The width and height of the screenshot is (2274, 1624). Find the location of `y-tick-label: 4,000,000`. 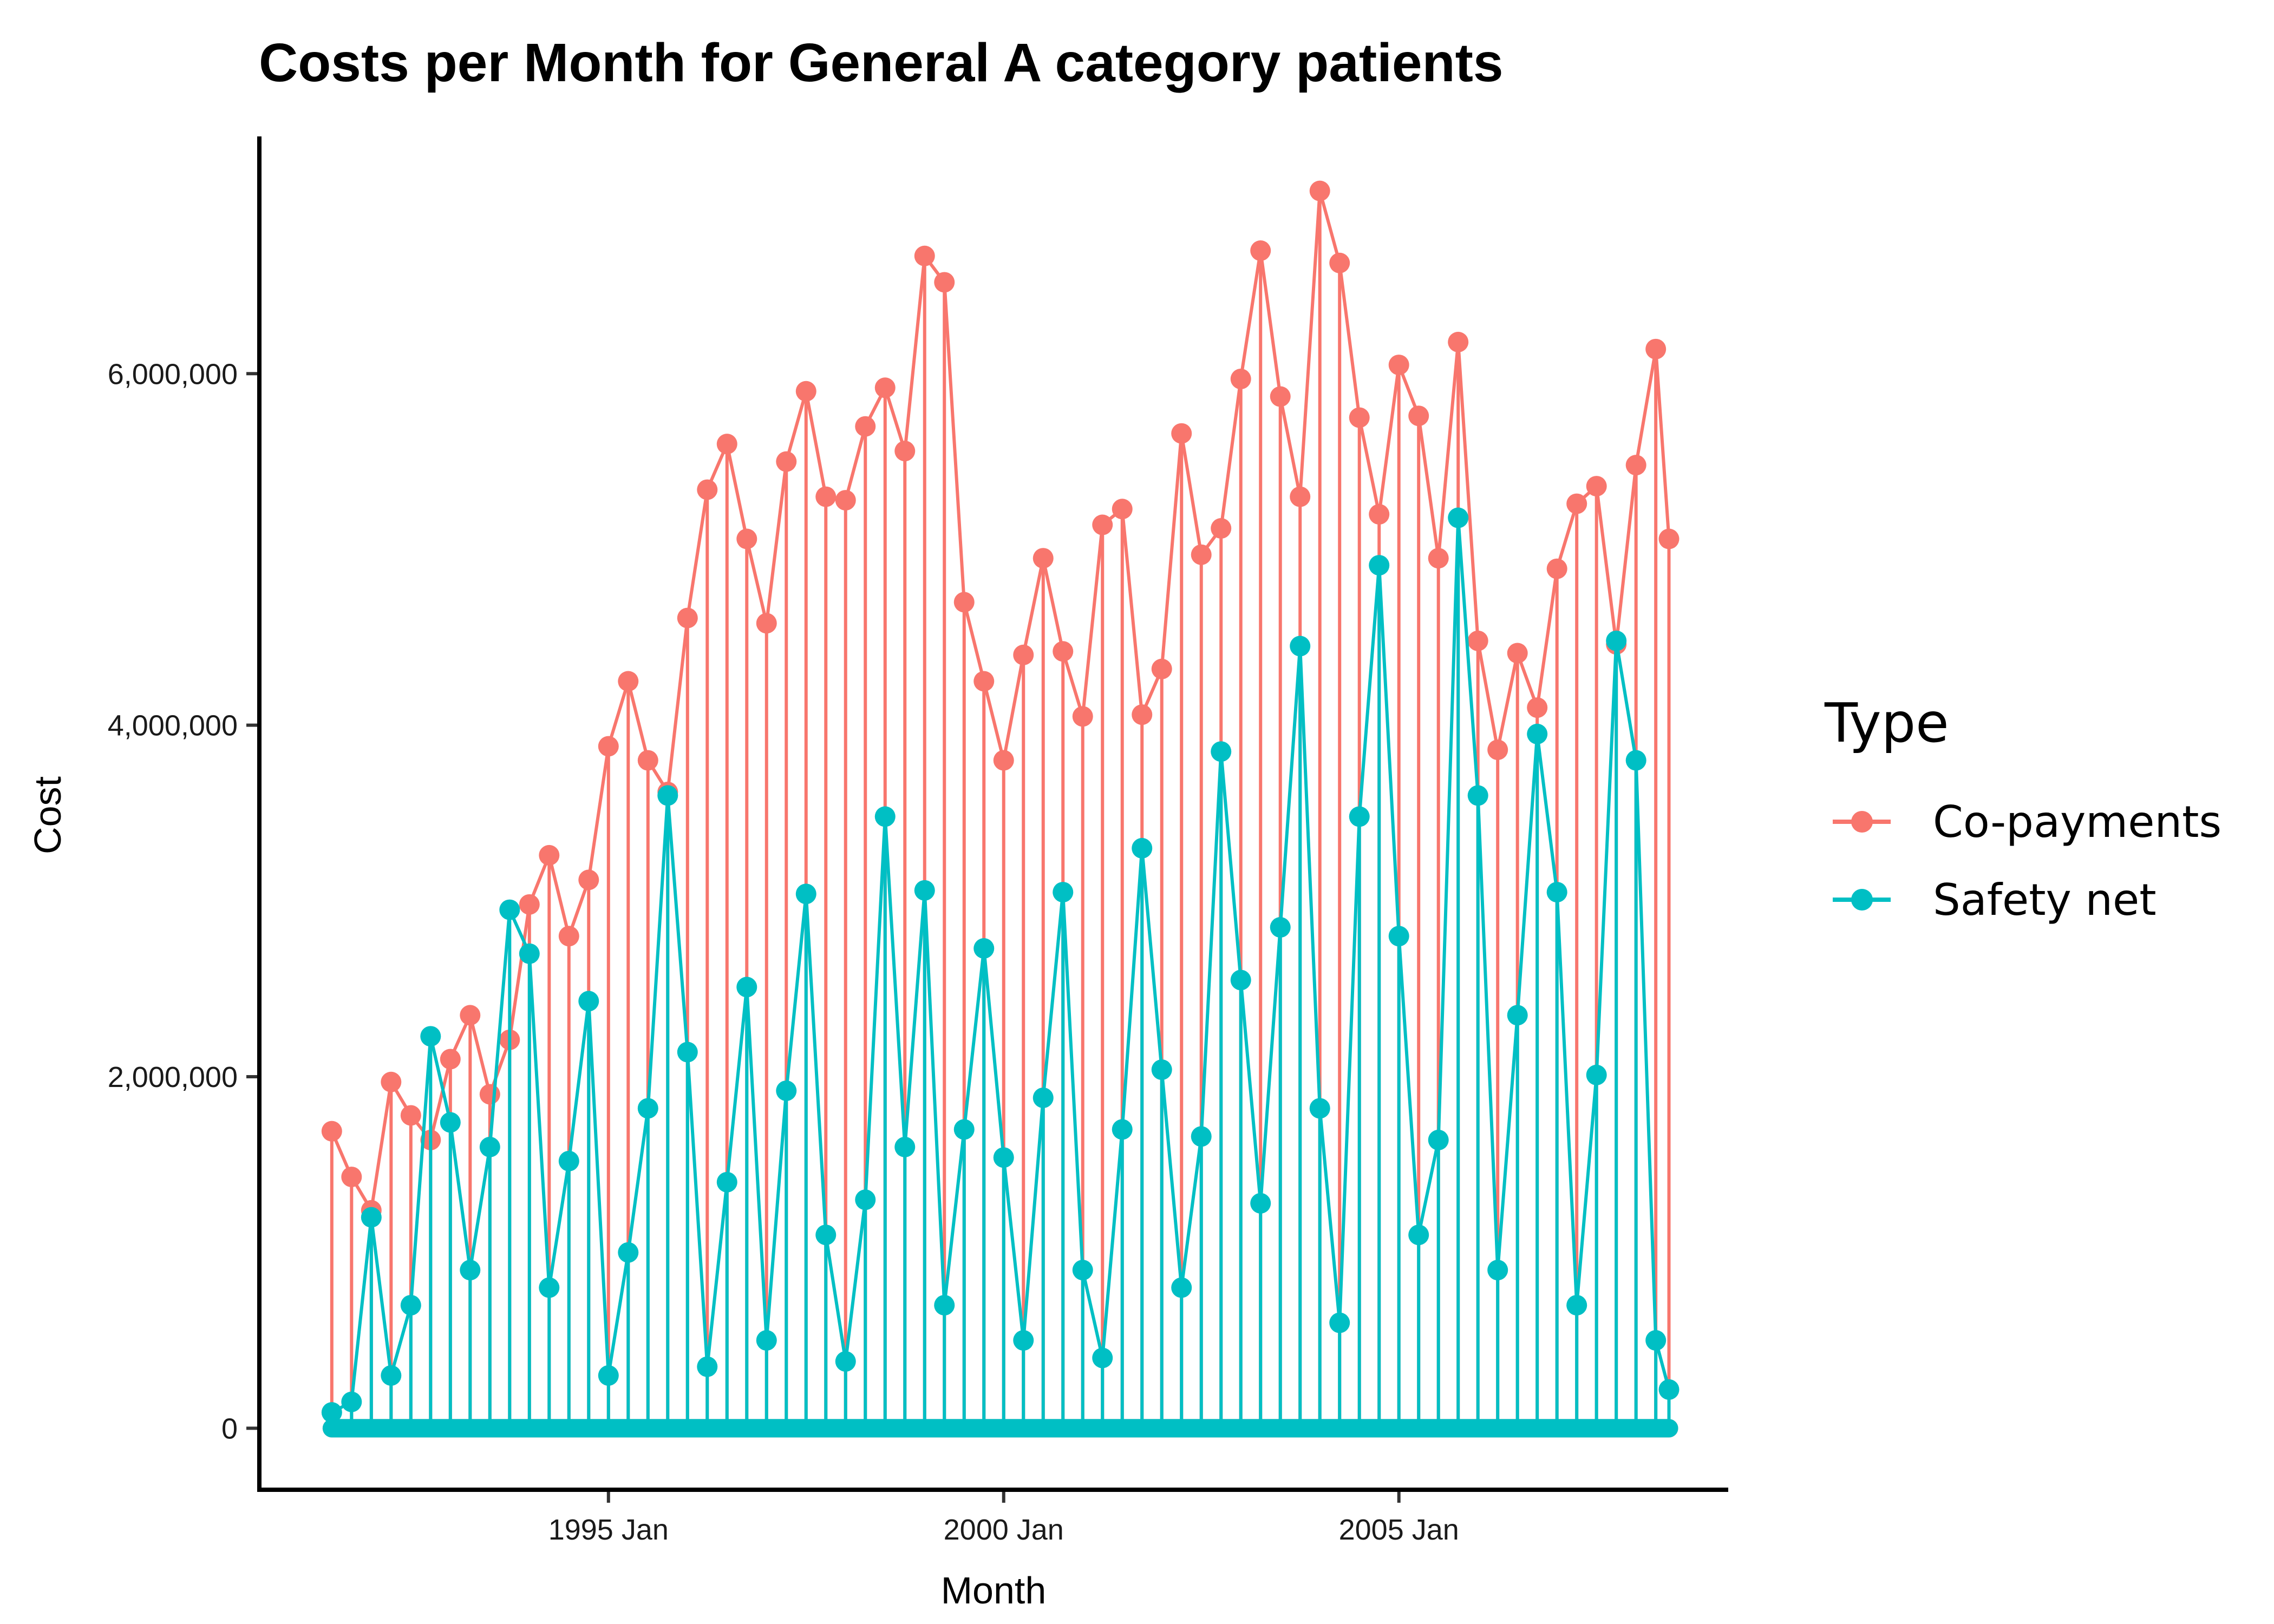

y-tick-label: 4,000,000 is located at coordinates (173, 726).